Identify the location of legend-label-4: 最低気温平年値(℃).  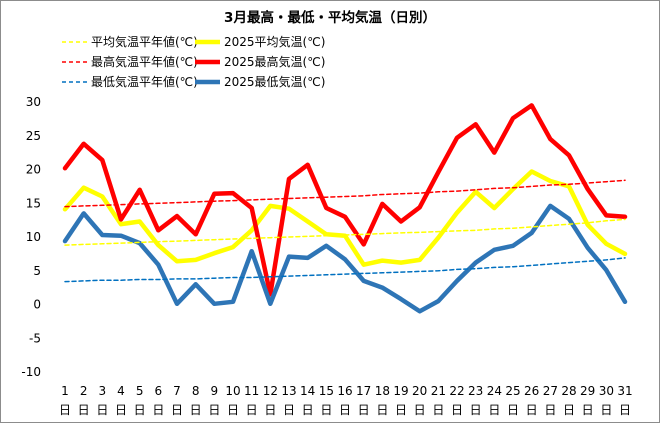
(144, 81).